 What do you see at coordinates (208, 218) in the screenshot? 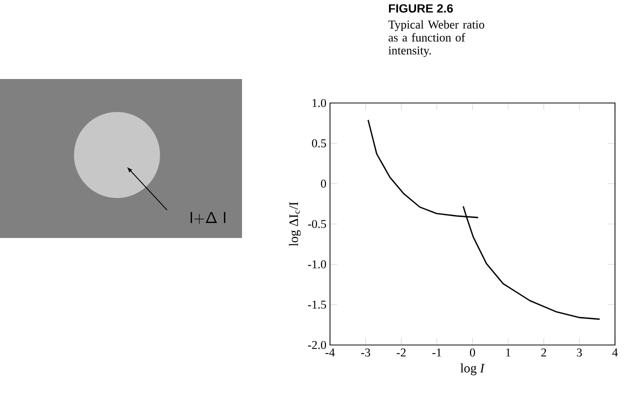
I see `text: I+Δ I` at bounding box center [208, 218].